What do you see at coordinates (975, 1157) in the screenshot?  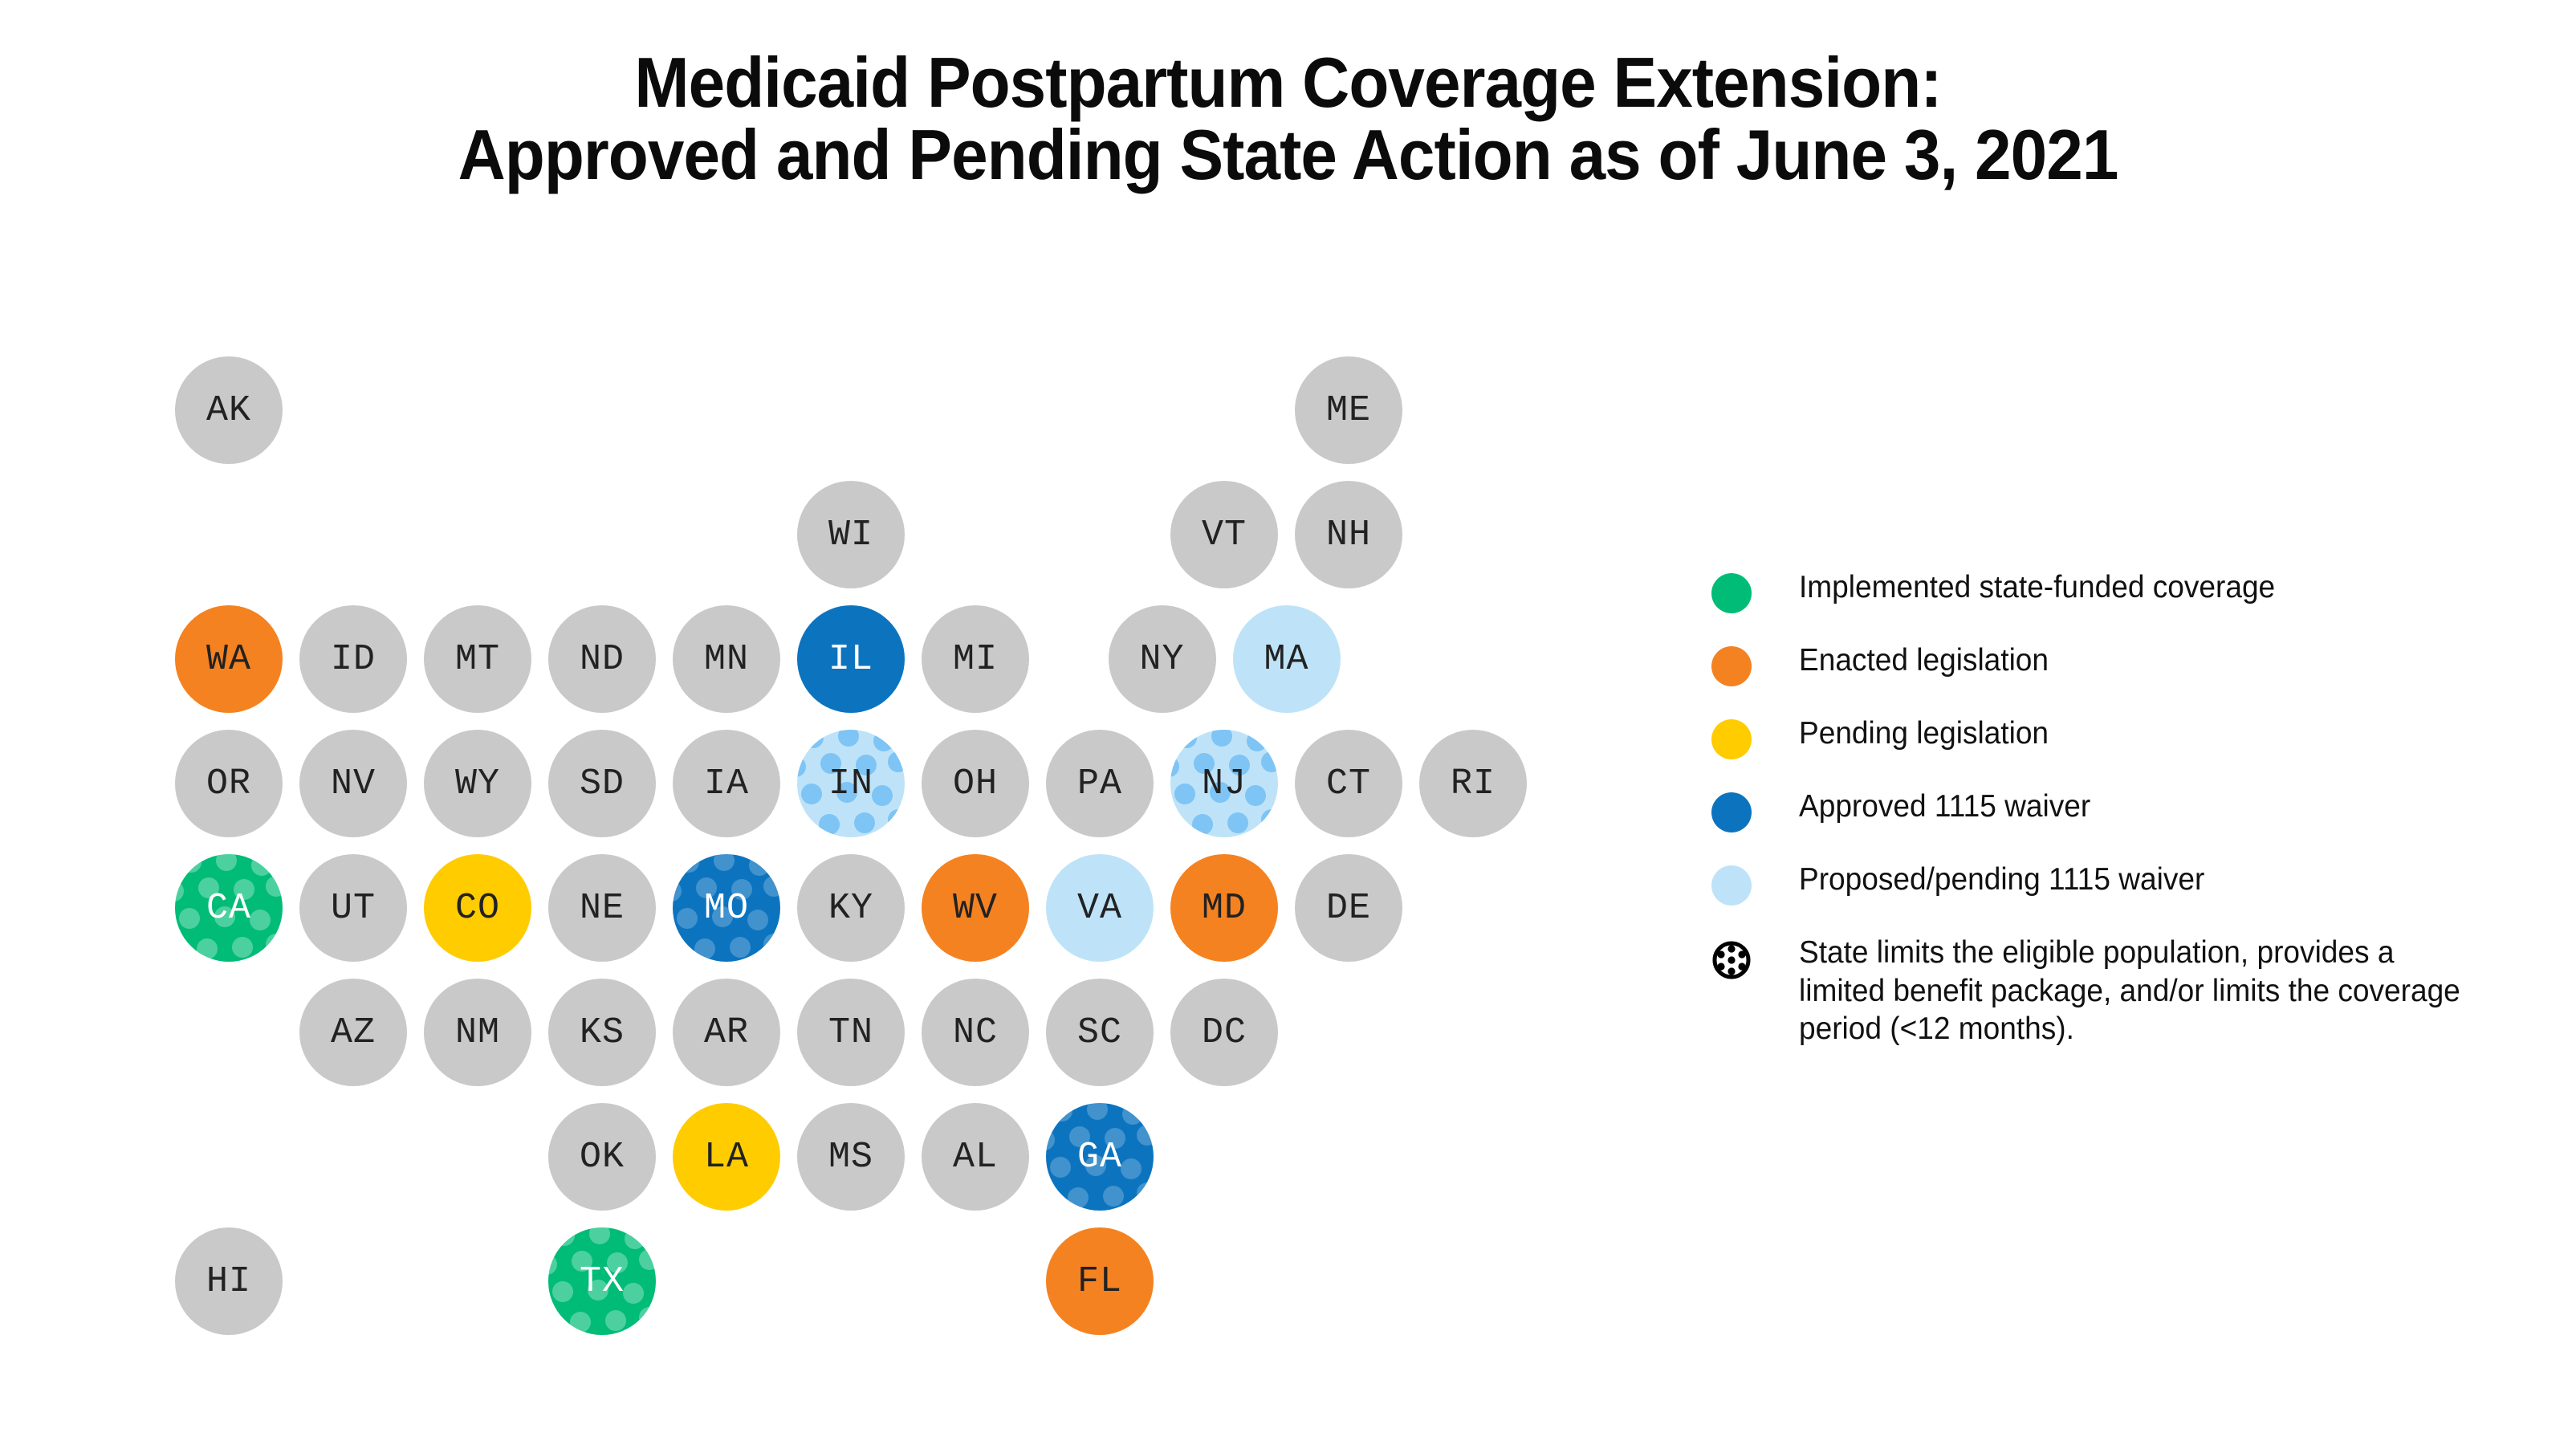 I see `state-tile-al: AL` at bounding box center [975, 1157].